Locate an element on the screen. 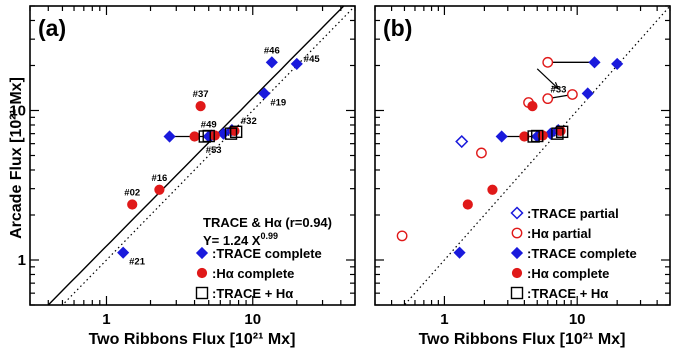 The width and height of the screenshot is (674, 354). panel-b-legend-label-2: :TRACE complete is located at coordinates (582, 253).